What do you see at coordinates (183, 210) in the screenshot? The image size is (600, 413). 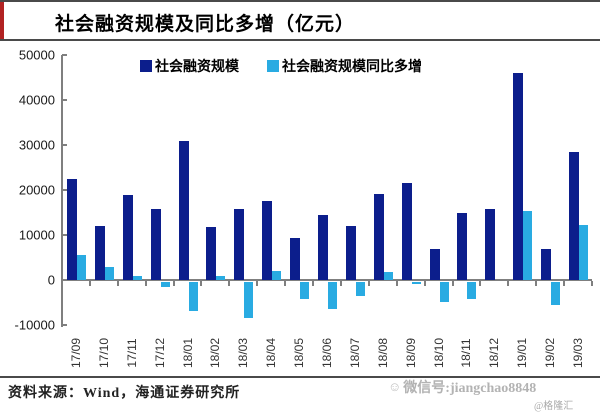 I see `bar-社会融资规模-18/01` at bounding box center [183, 210].